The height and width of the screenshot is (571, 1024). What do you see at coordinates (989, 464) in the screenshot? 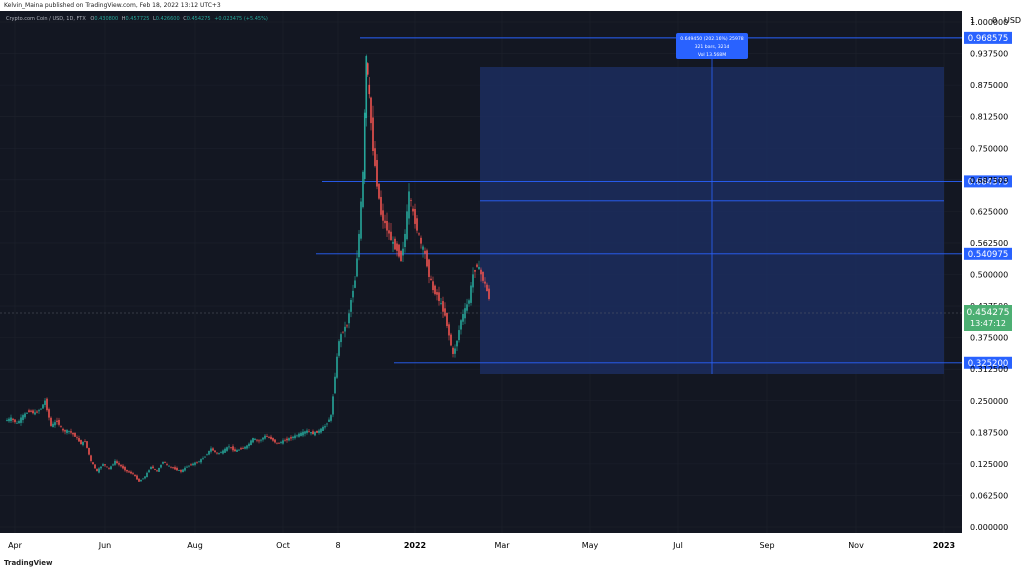
I see `y-tick-label: 0.125000` at bounding box center [989, 464].